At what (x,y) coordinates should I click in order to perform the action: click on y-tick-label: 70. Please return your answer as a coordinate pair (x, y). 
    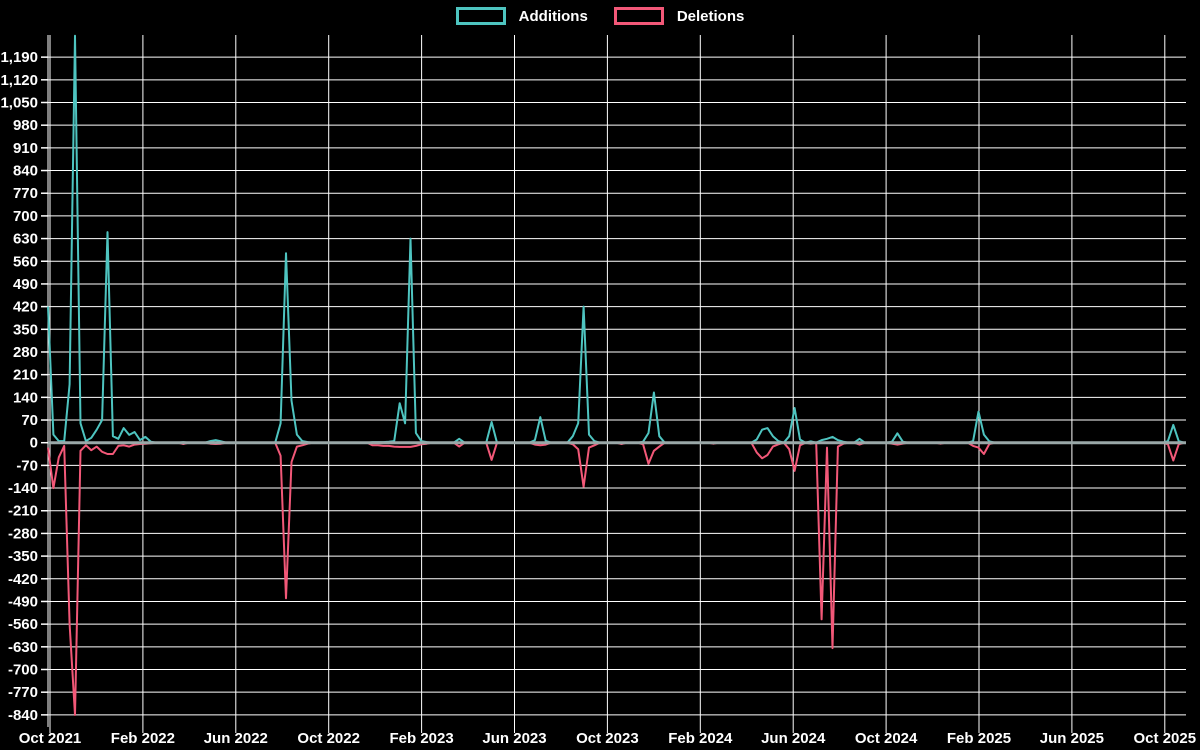
    Looking at the image, I should click on (29, 420).